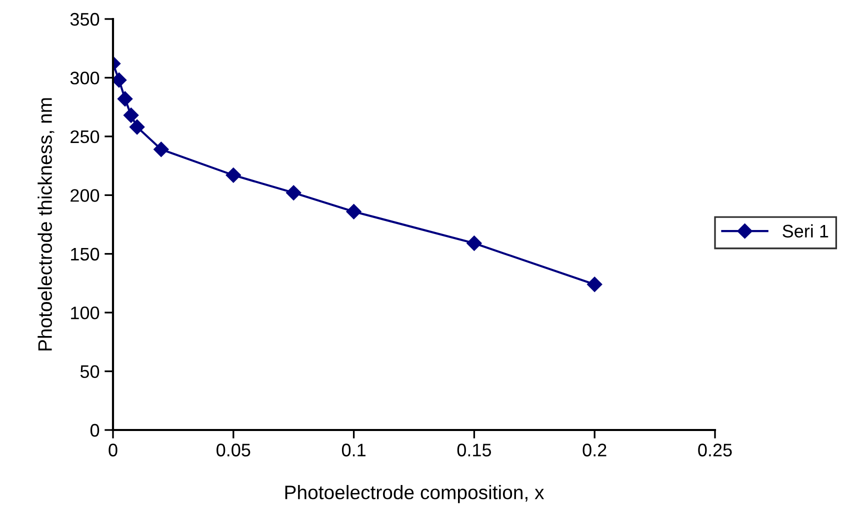 The image size is (860, 529). Describe the element at coordinates (414, 494) in the screenshot. I see `x-axis-title: Photoelectrode composition, x` at that location.